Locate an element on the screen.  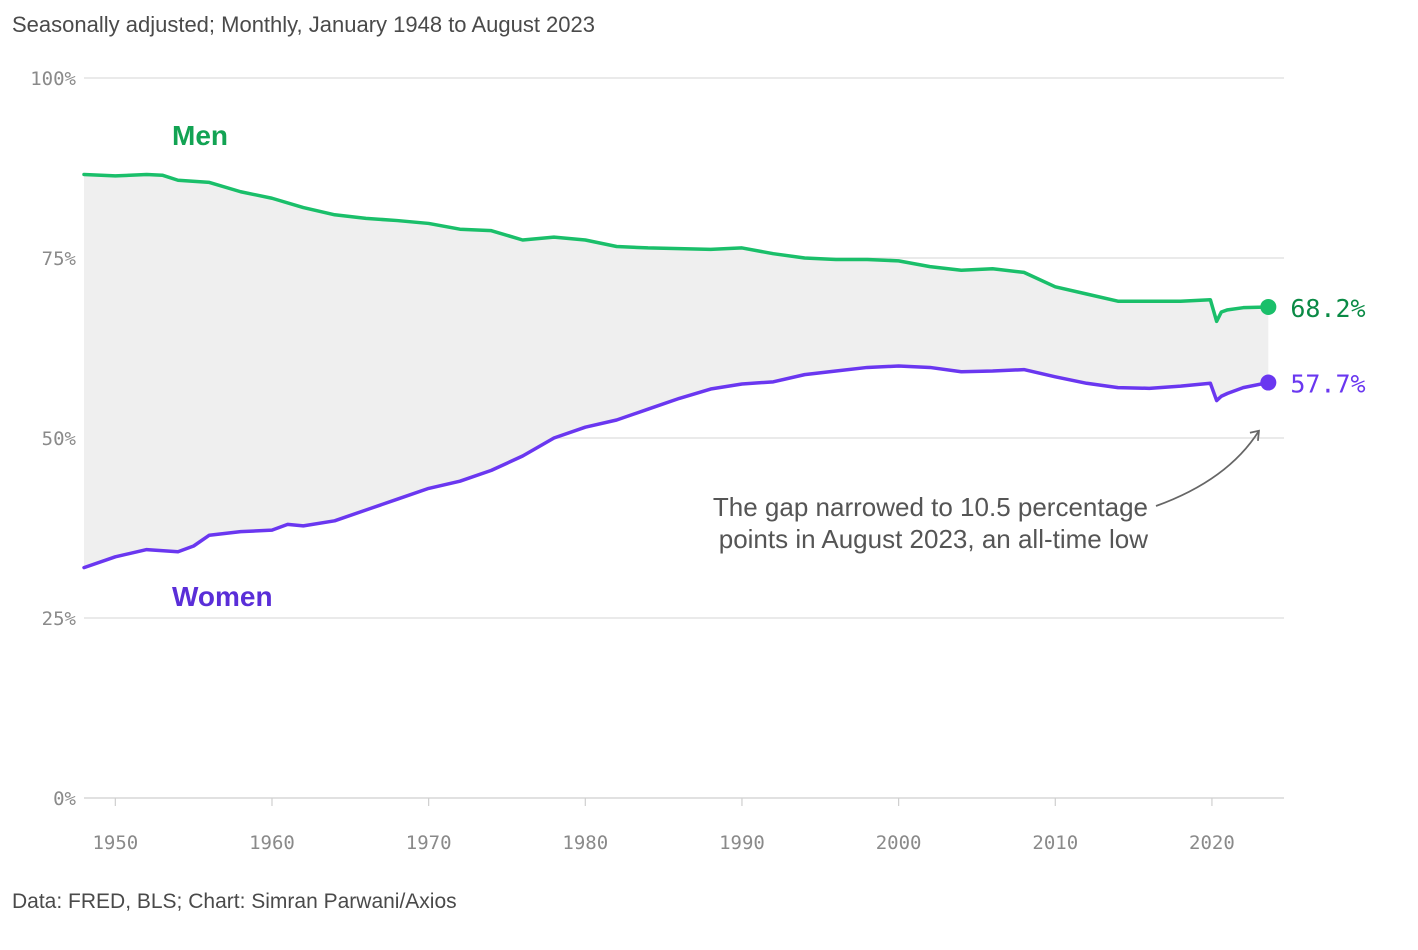
men-series-line is located at coordinates (676, 248).